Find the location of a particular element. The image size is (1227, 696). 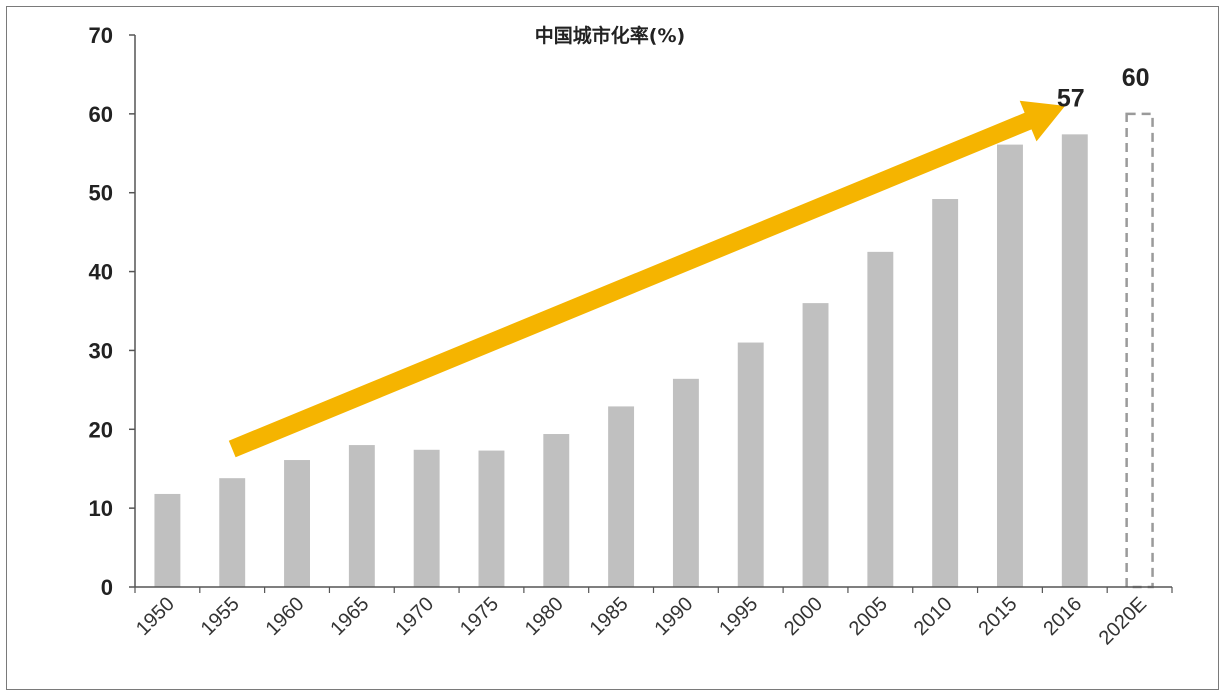

y-axis: 0 10 20 30 40 50 60 70 is located at coordinates (112, 311).